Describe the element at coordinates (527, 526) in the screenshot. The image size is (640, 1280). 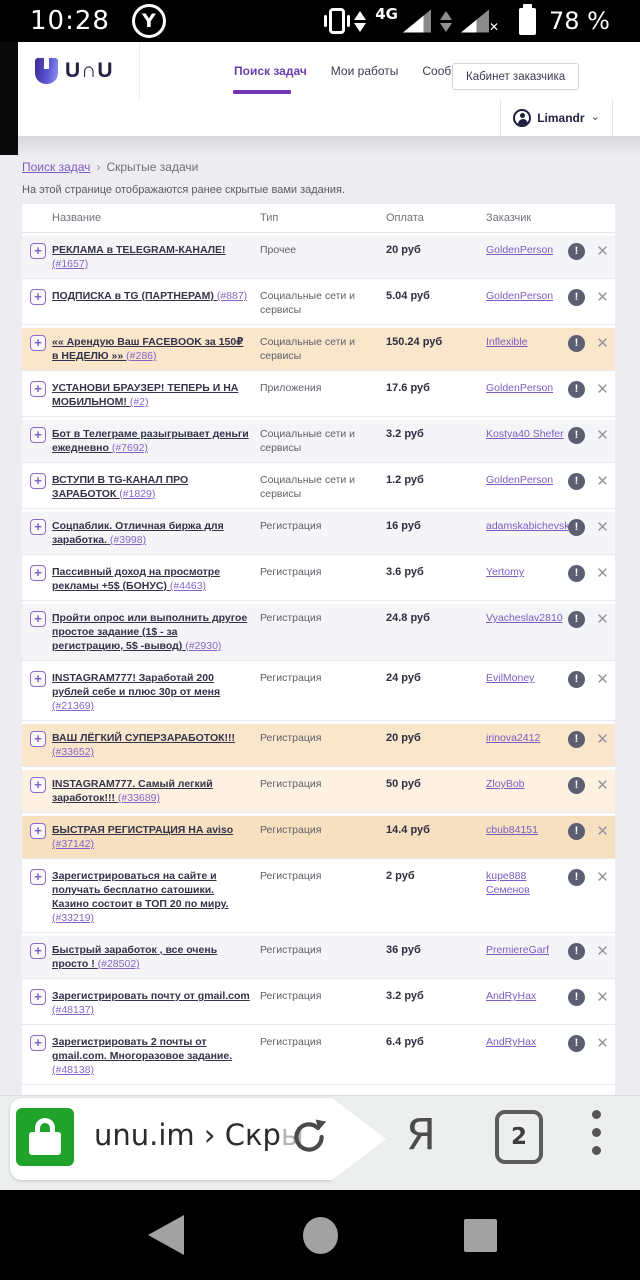
I see `customer-link: adamskabichevsky` at that location.